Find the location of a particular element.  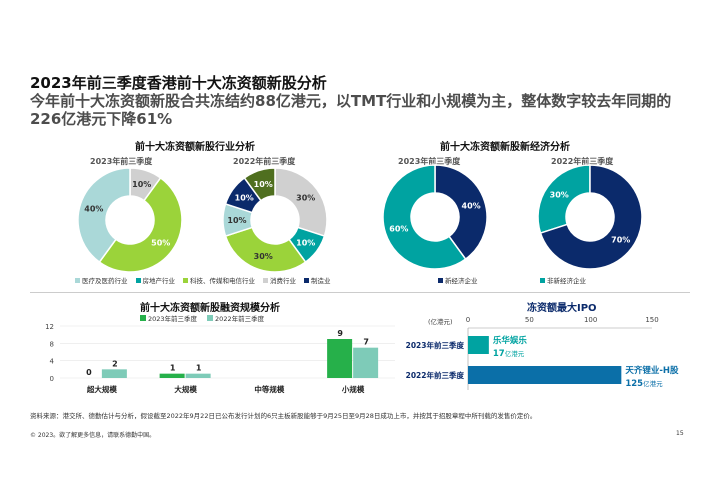

size-legend: 2023年前三季度 2022年前三季度 is located at coordinates (202, 318).